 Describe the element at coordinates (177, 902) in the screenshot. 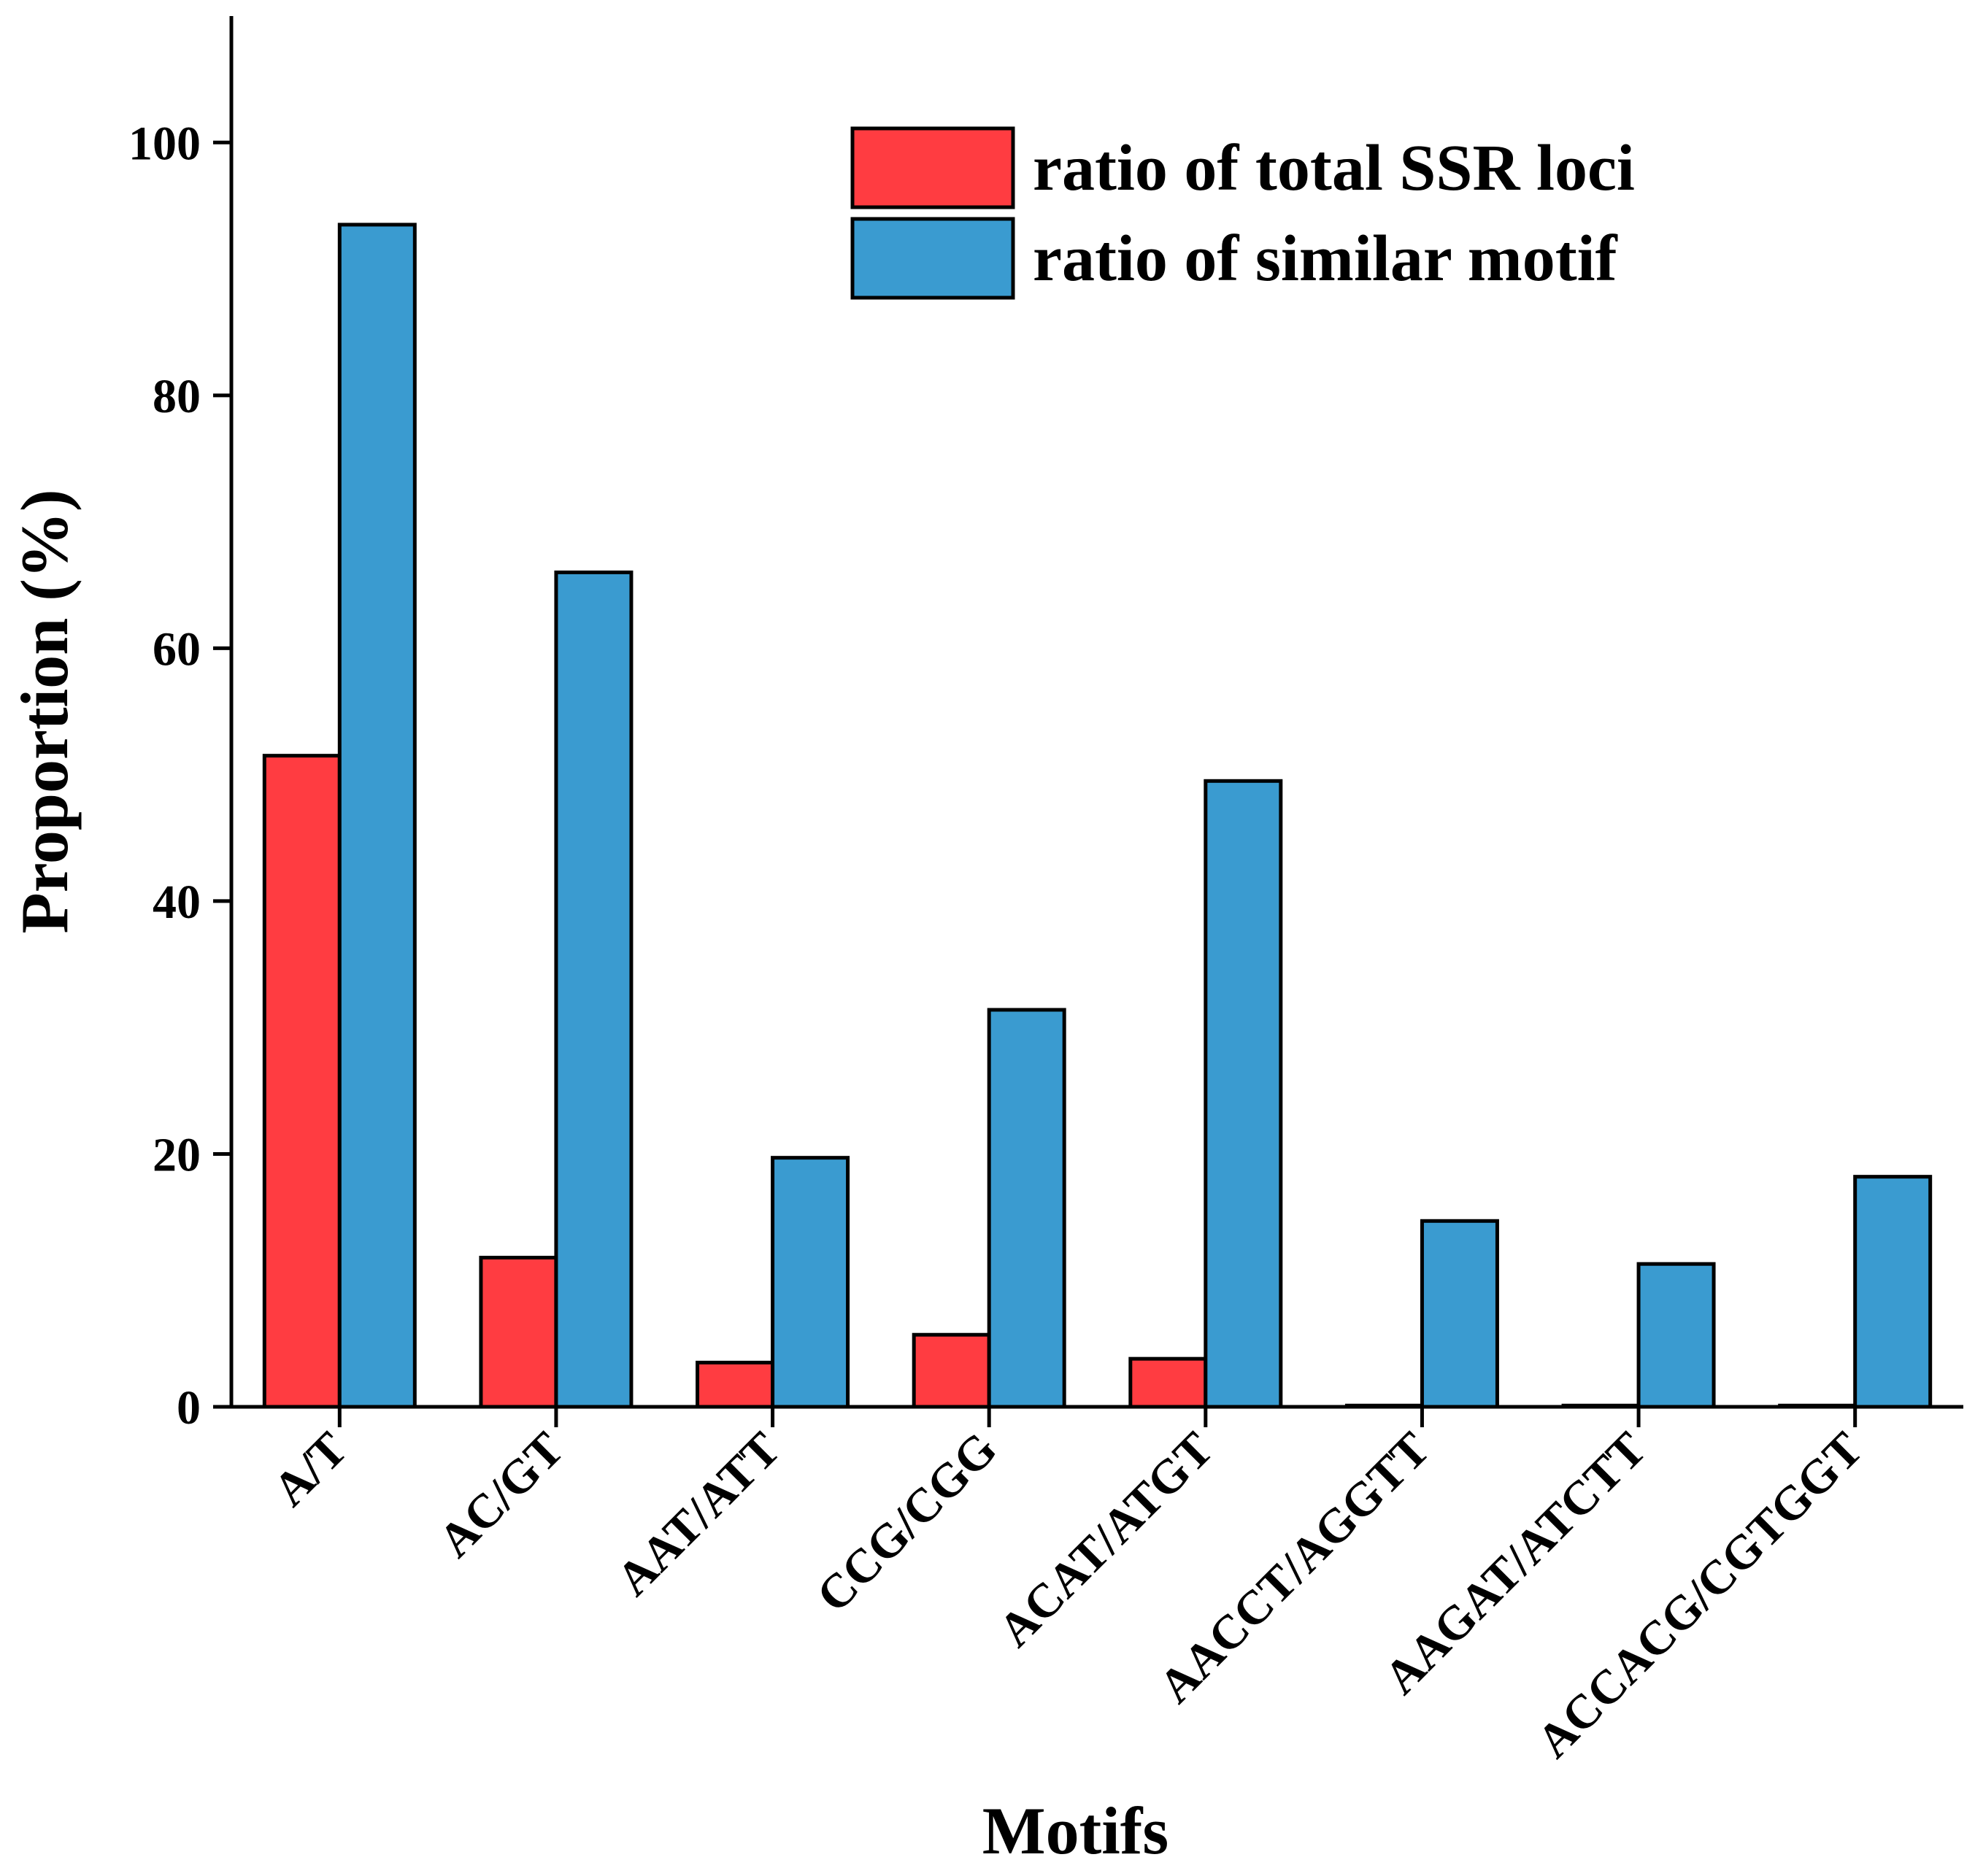

I see `y-tick-label: 40` at that location.